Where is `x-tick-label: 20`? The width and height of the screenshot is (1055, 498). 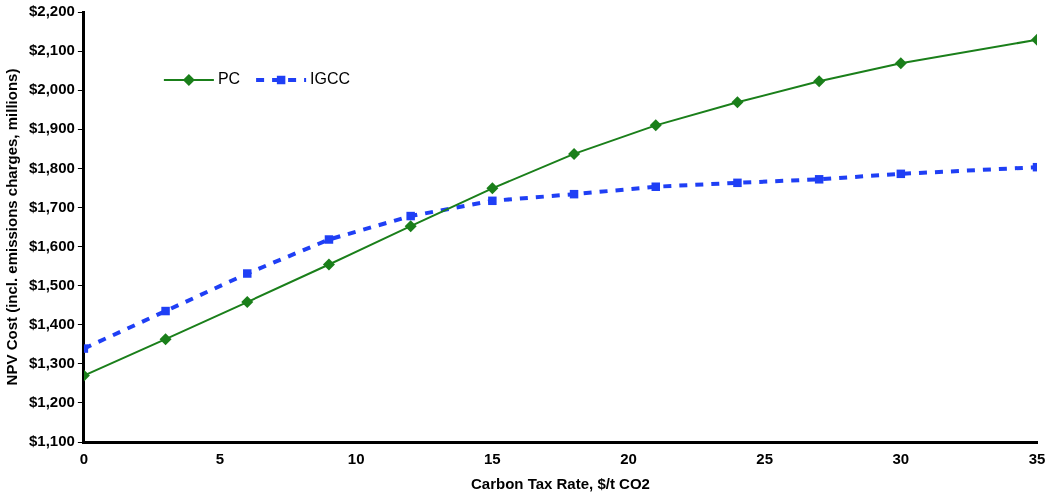
x-tick-label: 20 is located at coordinates (628, 459).